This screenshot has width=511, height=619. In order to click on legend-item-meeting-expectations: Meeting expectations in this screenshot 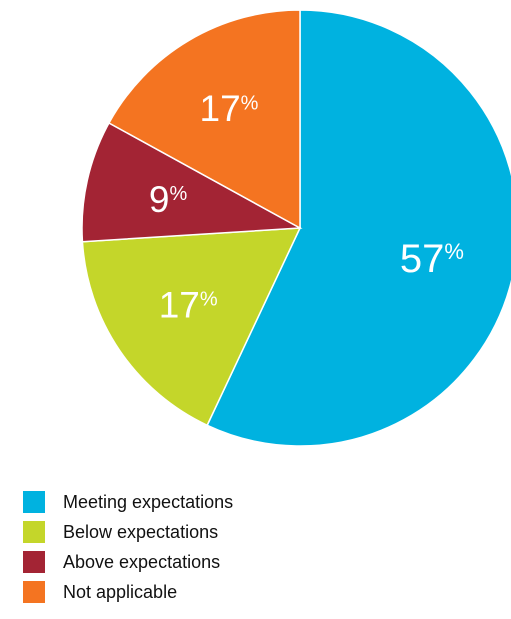, I will do `click(128, 502)`.